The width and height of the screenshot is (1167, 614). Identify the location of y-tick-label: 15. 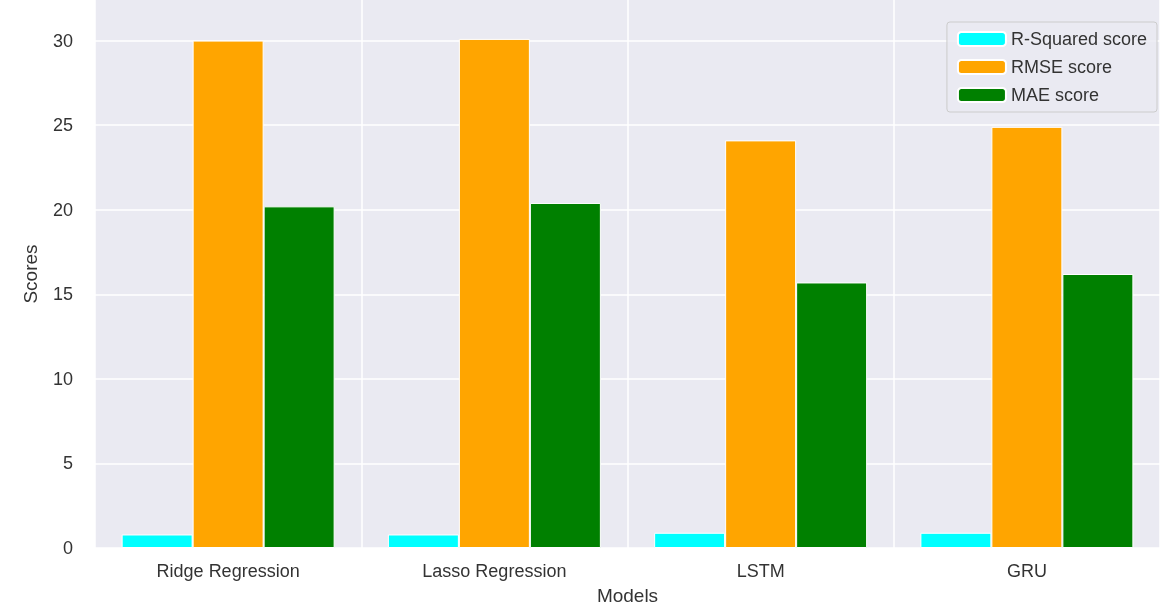
(62, 294).